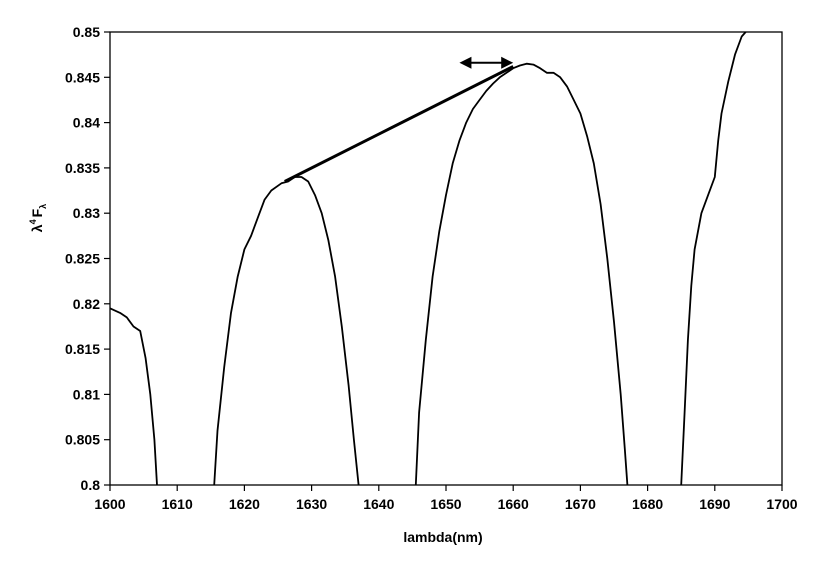  What do you see at coordinates (399, 124) in the screenshot?
I see `tangent-line` at bounding box center [399, 124].